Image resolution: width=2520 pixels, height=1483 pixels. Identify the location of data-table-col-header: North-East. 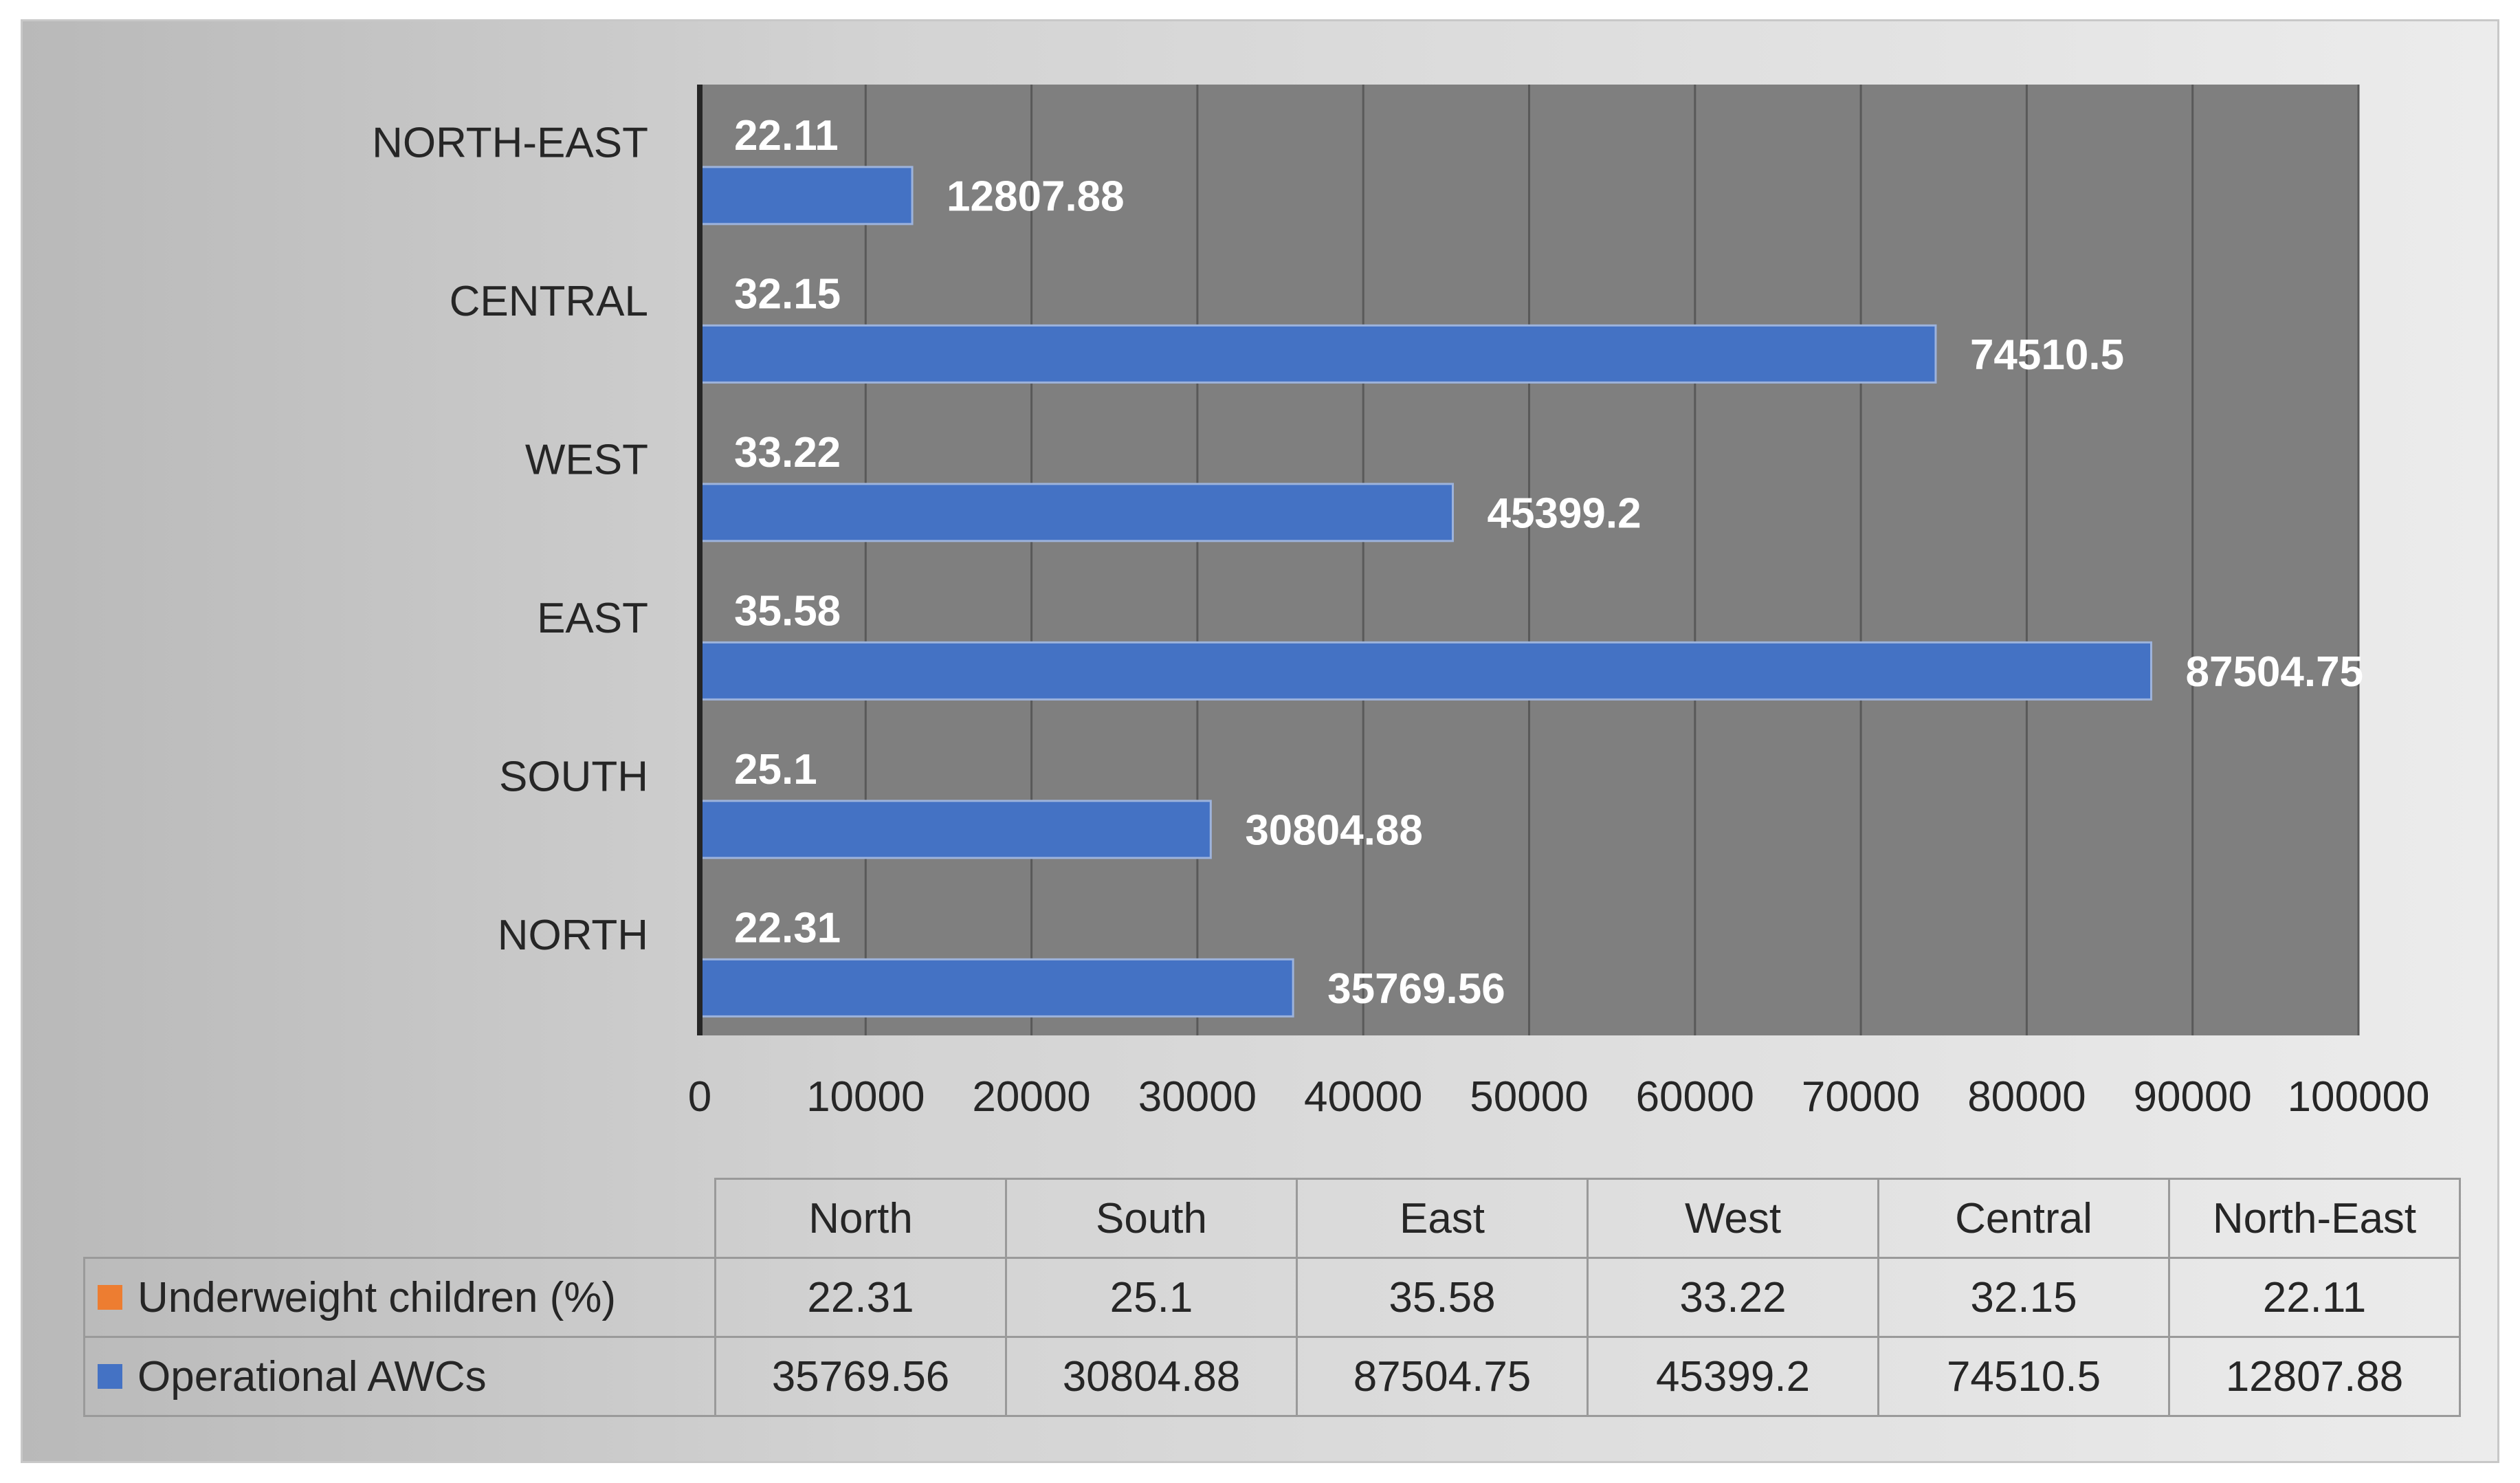
(2314, 1219).